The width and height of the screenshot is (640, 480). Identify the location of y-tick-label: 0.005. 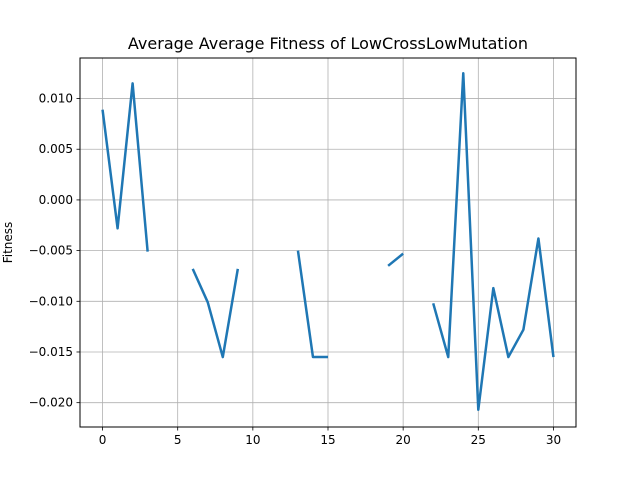
(56, 149).